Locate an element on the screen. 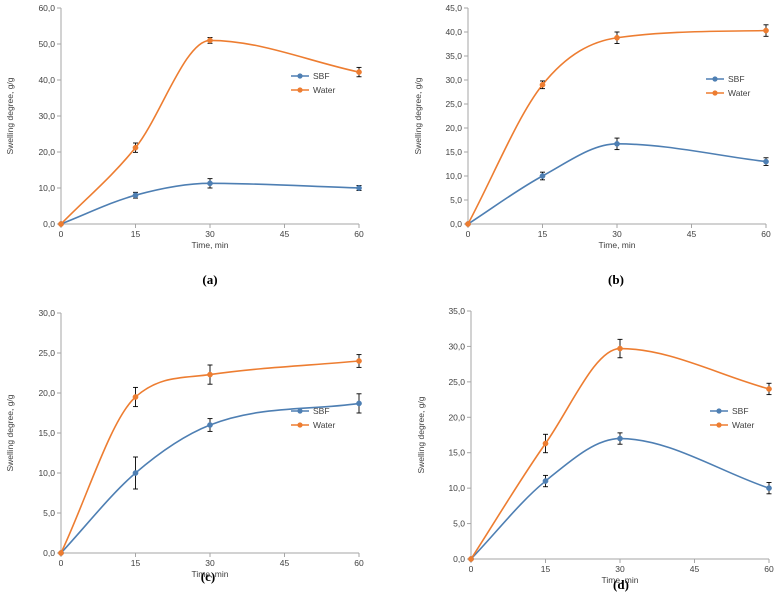 The image size is (778, 599). y-tick-label: 40,0 is located at coordinates (453, 32).